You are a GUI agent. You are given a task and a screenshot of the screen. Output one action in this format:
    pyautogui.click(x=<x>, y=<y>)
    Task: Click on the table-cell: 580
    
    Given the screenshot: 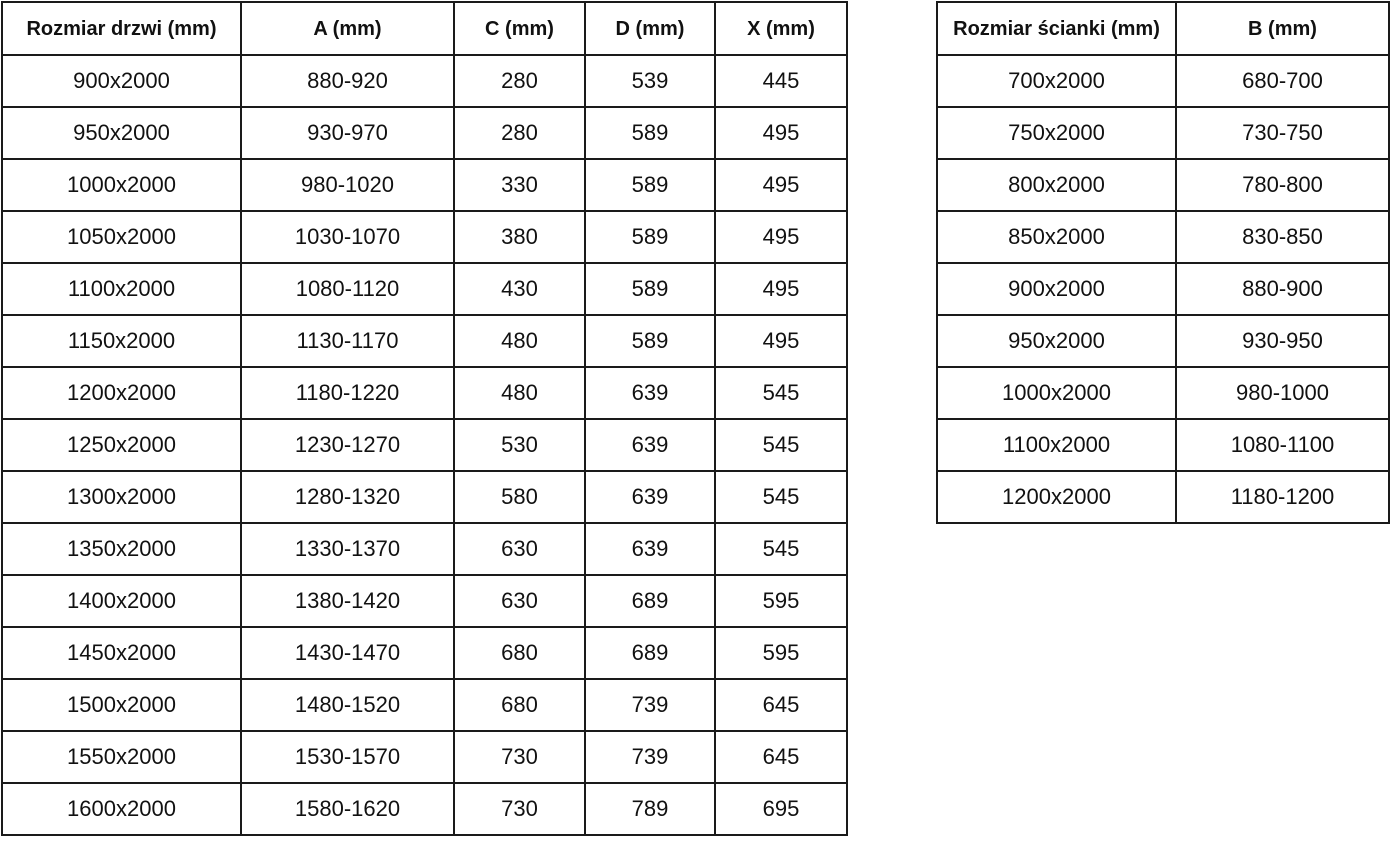 What is the action you would take?
    pyautogui.click(x=519, y=497)
    